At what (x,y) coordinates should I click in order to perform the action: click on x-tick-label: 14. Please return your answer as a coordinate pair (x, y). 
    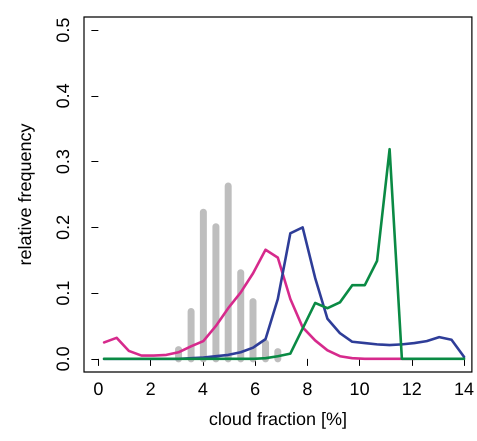
    Looking at the image, I should click on (464, 389).